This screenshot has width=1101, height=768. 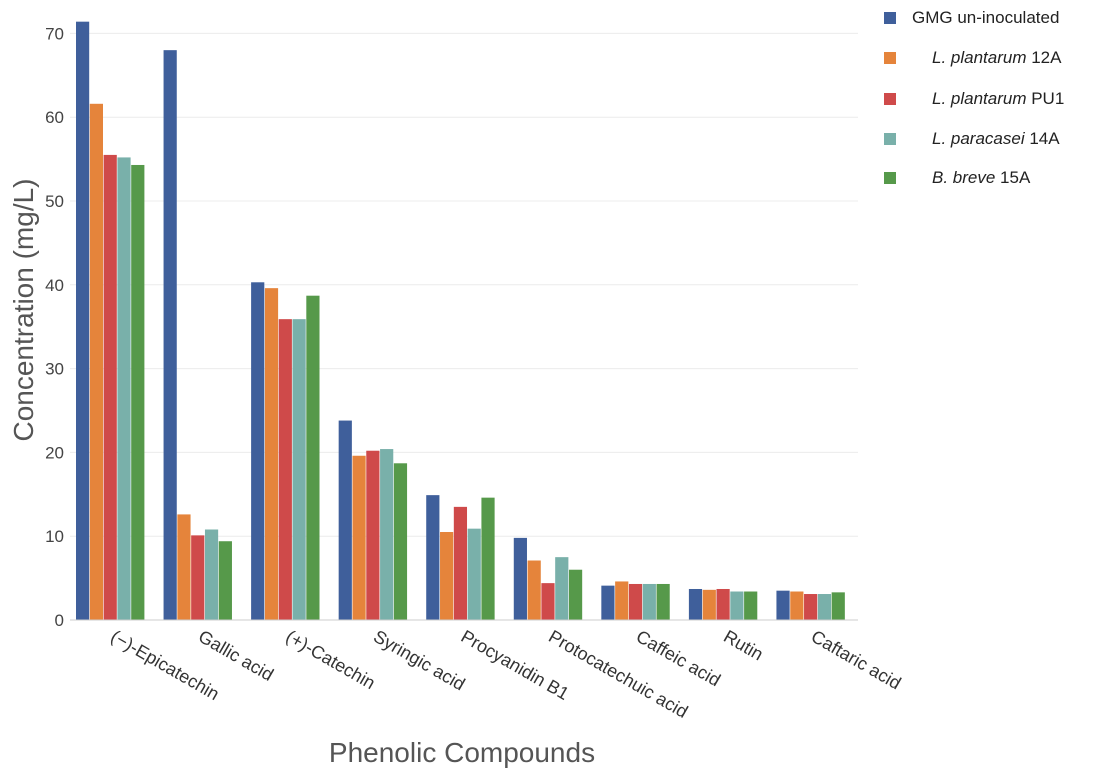 I want to click on x-category-label: Syringic acid, so click(x=419, y=660).